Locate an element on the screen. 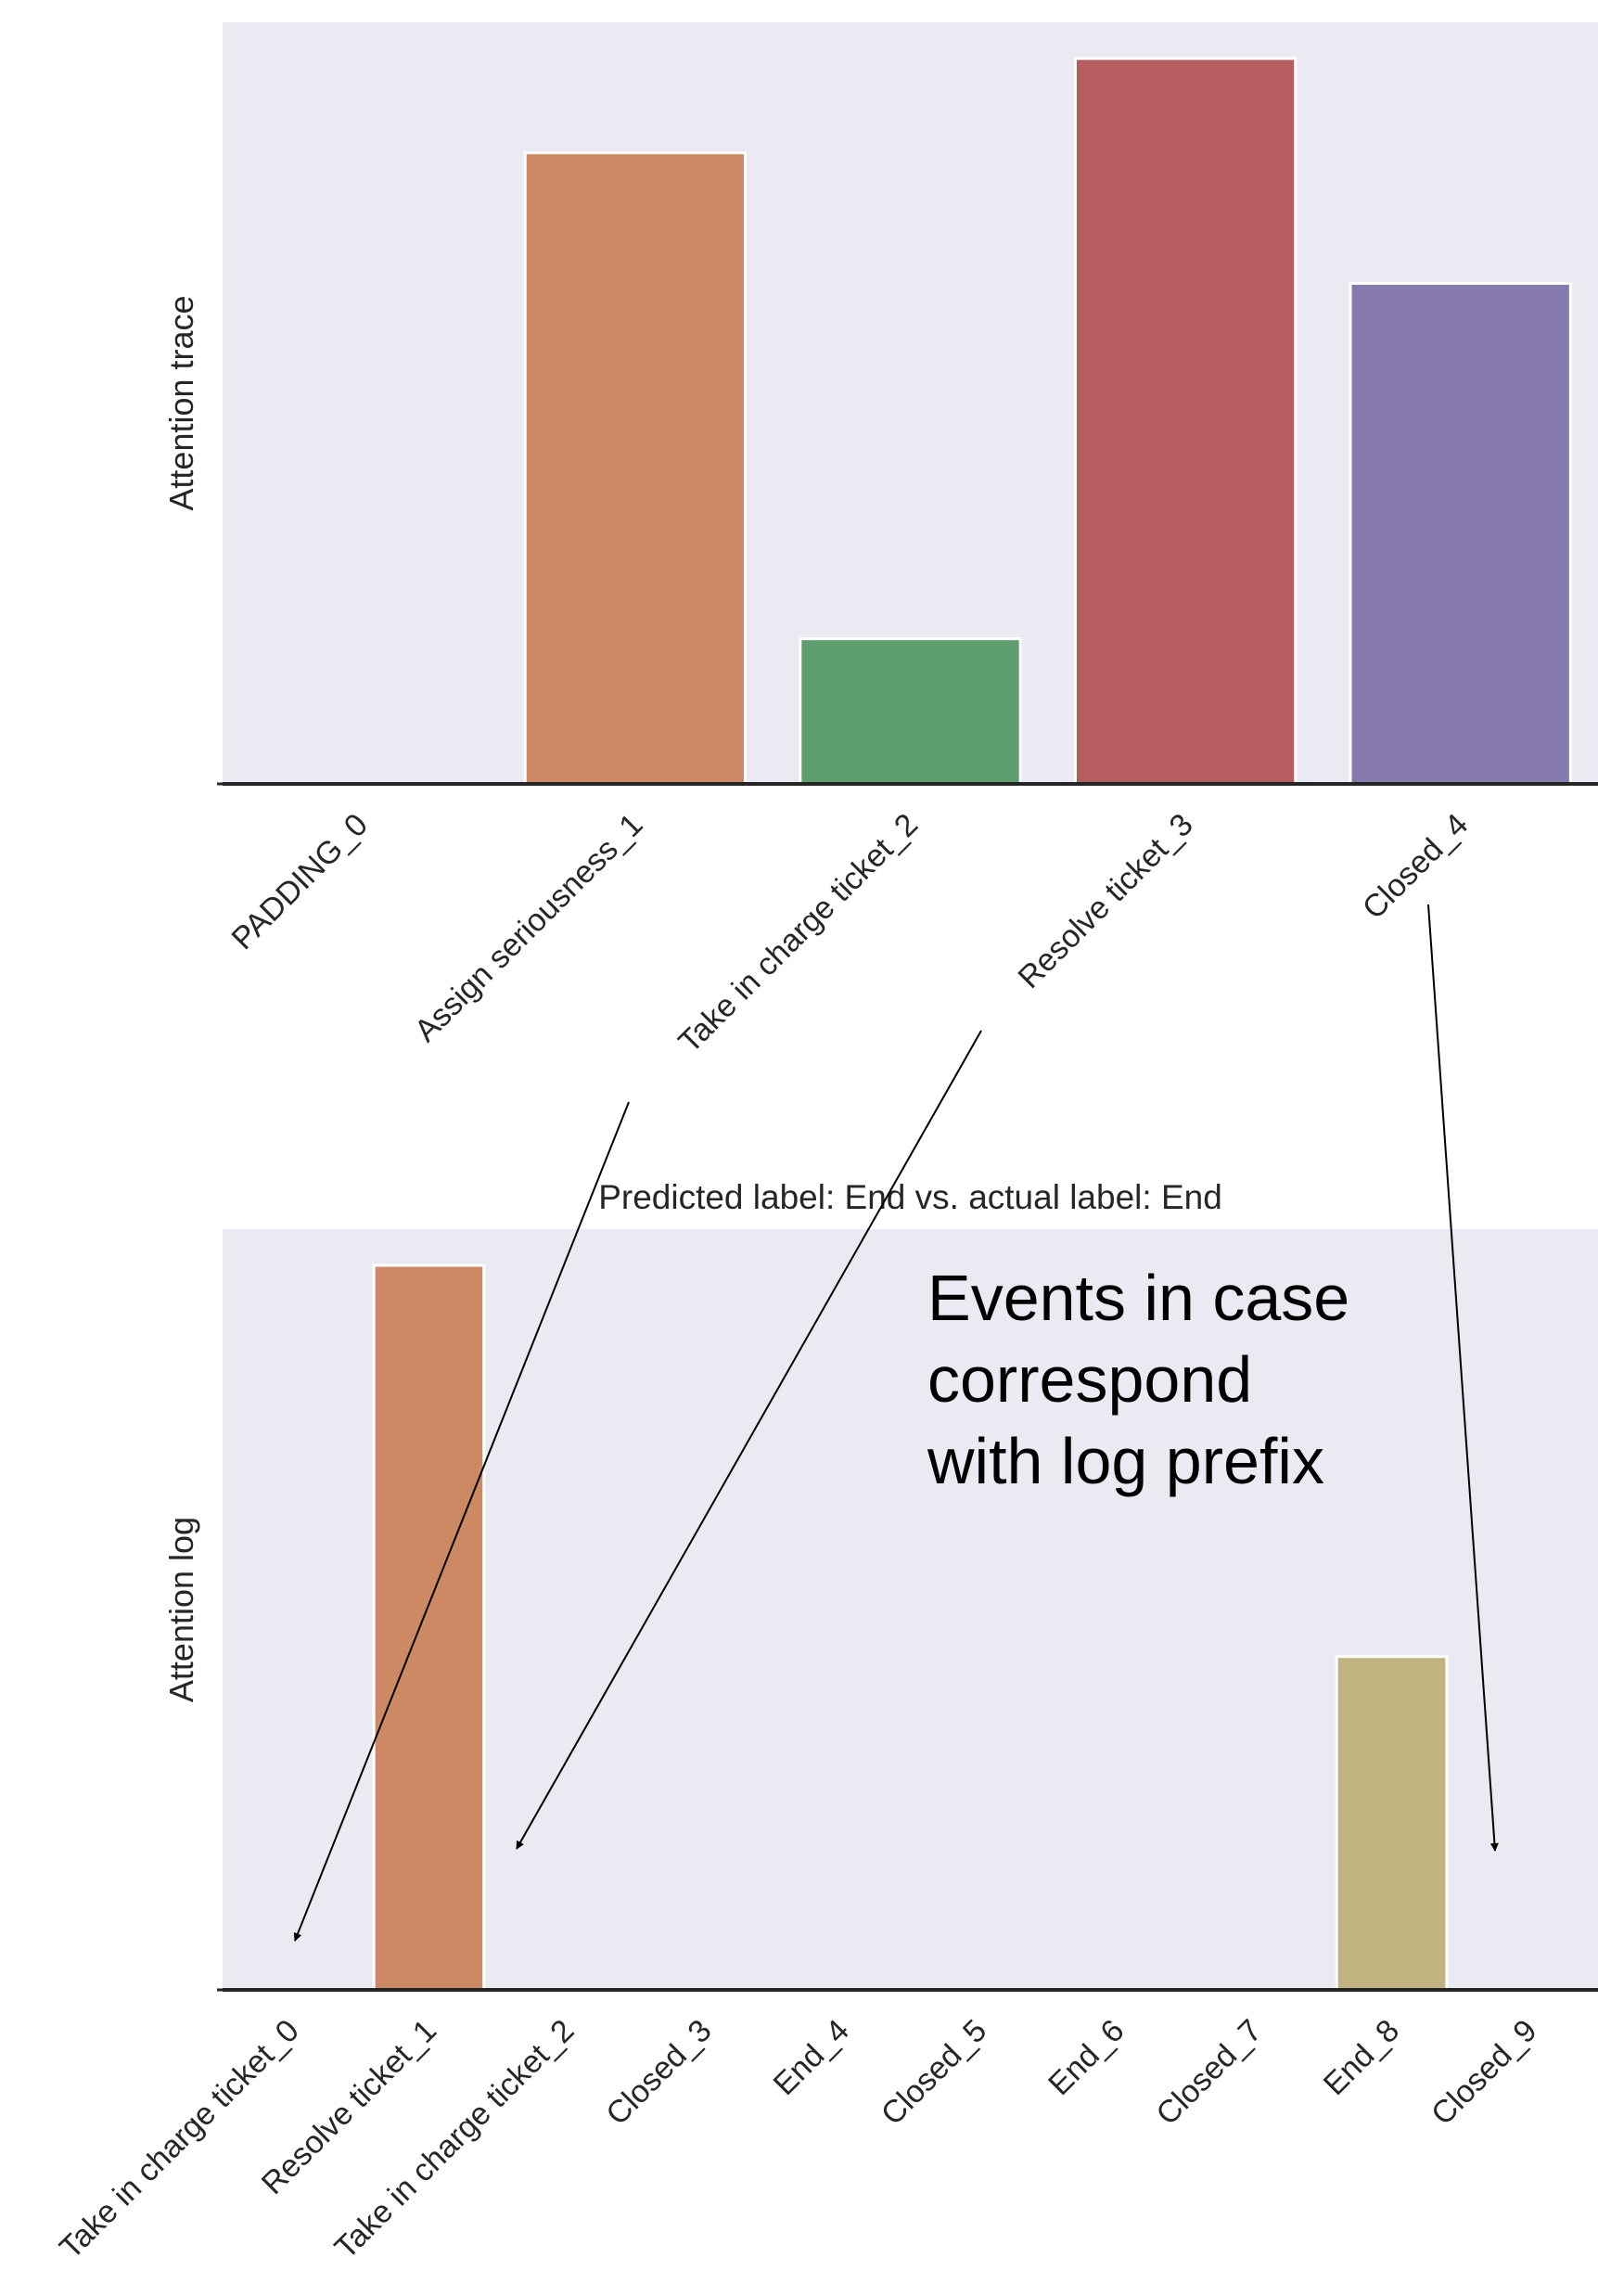 The image size is (1598, 2296). trace-y-axis-label: Attention trace is located at coordinates (181, 402).